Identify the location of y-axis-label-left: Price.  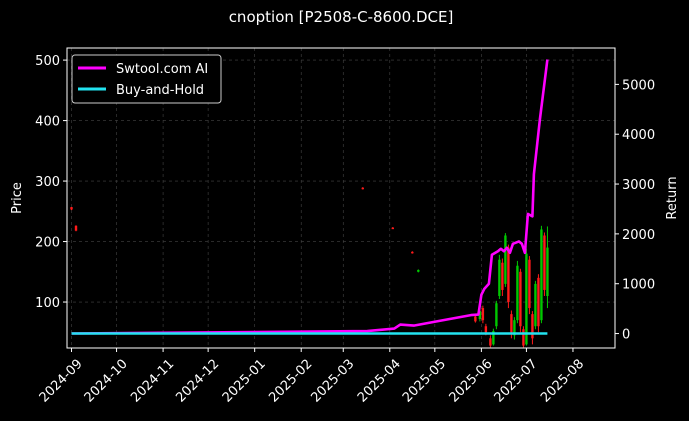
(17, 198).